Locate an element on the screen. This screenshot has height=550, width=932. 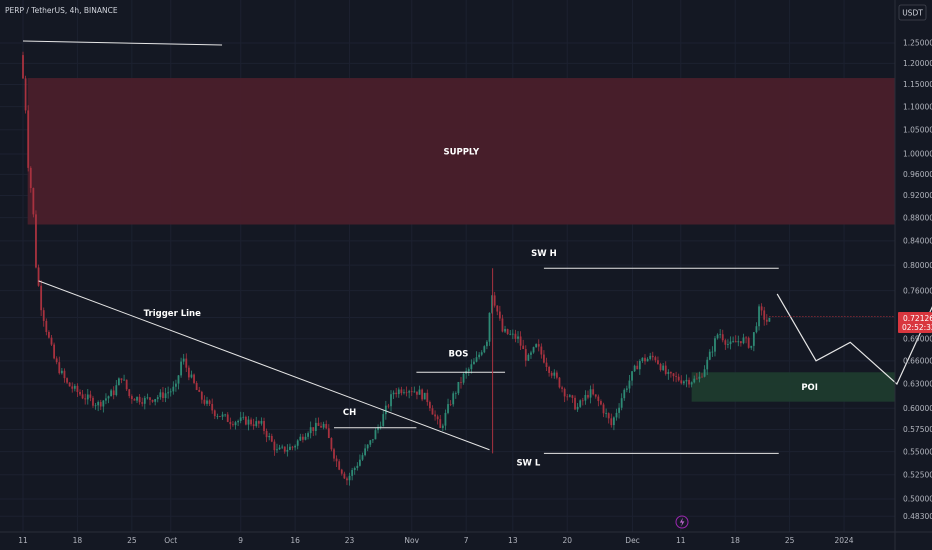
x-axis: 11 18 25 Oct 9 16 23 Nov 7 13 20 Dec 11 18 25 2024 is located at coordinates (466, 538).